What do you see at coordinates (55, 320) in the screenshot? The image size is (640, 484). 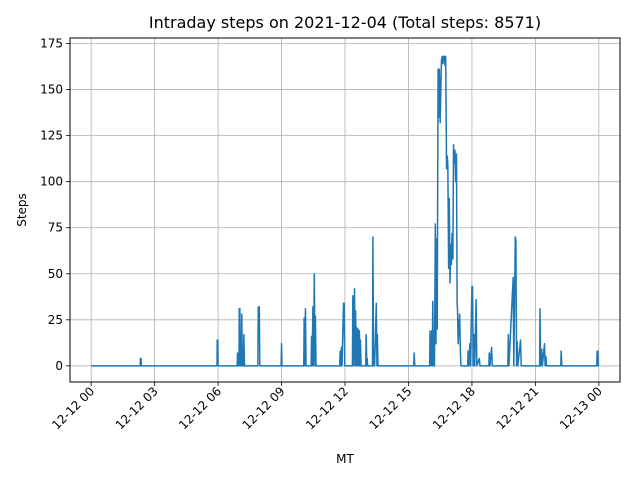 I see `y-tick-label: 25` at bounding box center [55, 320].